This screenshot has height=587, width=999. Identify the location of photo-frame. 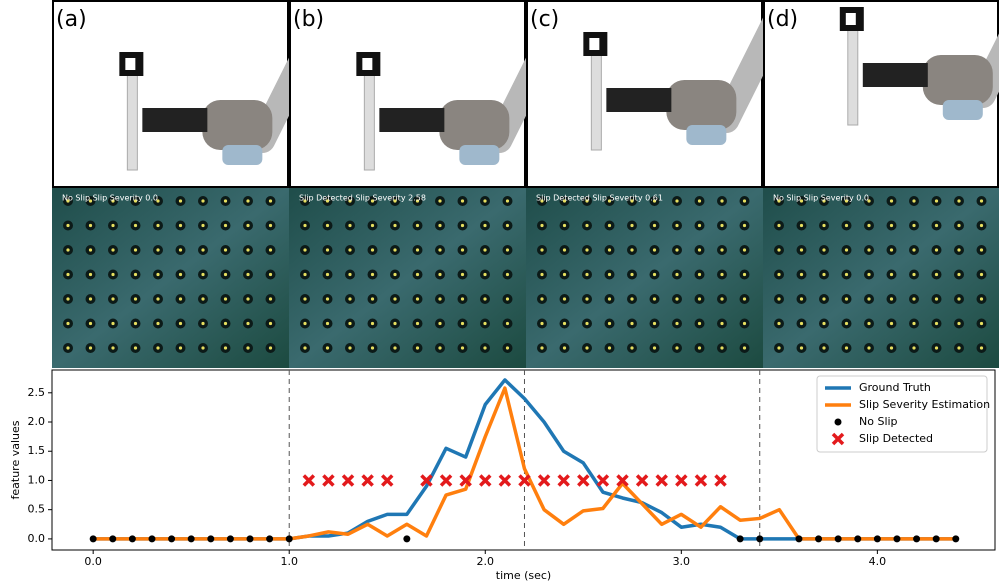
(407, 94).